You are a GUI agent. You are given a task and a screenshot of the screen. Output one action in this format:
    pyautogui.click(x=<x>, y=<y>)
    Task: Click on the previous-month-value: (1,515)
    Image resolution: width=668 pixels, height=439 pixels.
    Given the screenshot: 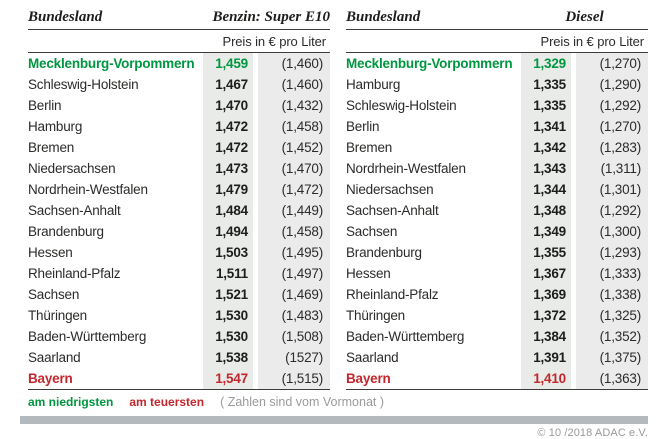 What is the action you would take?
    pyautogui.click(x=294, y=378)
    